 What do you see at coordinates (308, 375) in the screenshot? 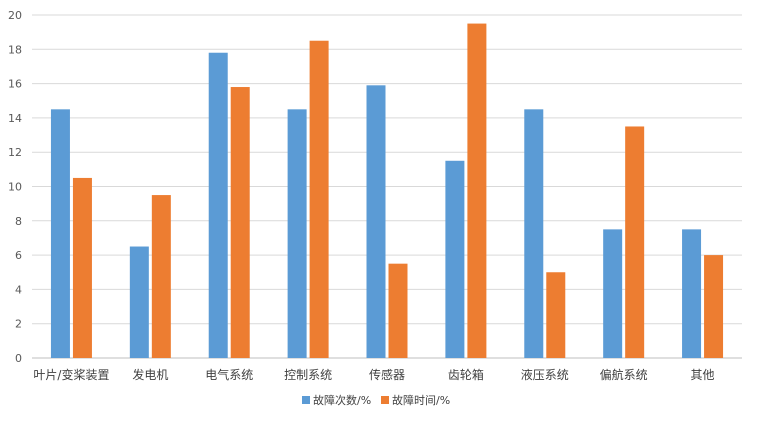
I see `x-category-label: 控制系统` at bounding box center [308, 375].